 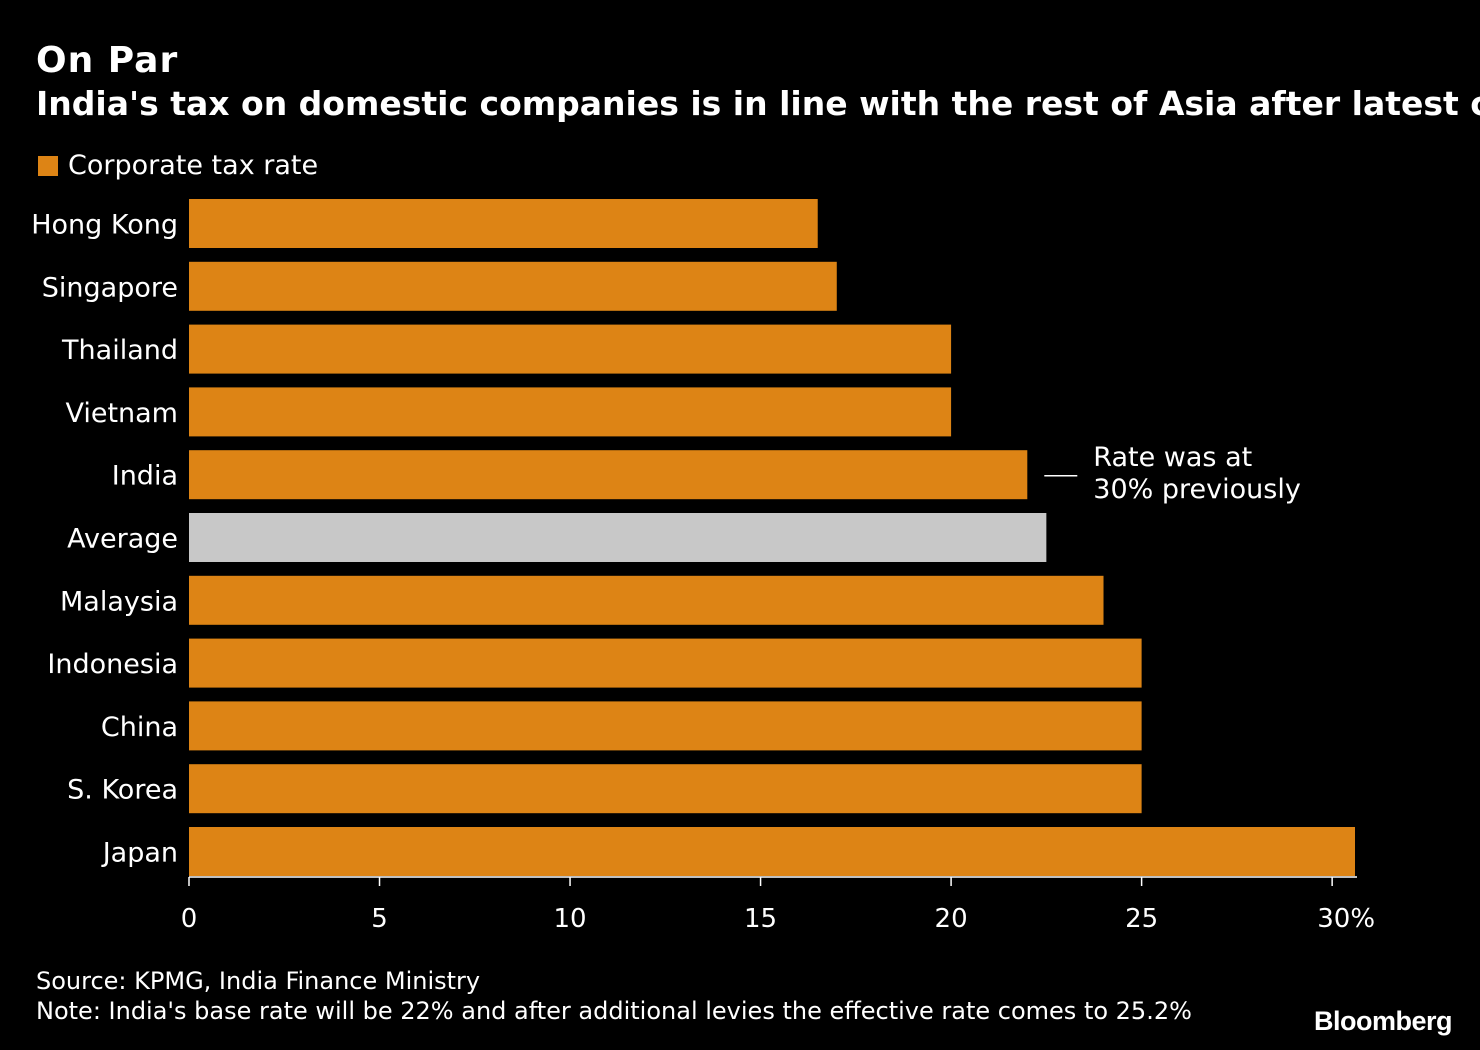 I want to click on bar-indonesia, so click(x=665, y=663).